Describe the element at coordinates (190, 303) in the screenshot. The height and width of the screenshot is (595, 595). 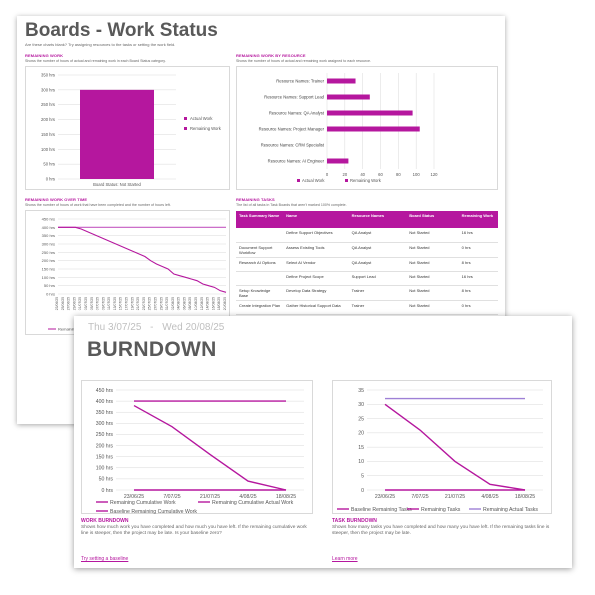
I see `x-tick-label: 08/08/25` at that location.